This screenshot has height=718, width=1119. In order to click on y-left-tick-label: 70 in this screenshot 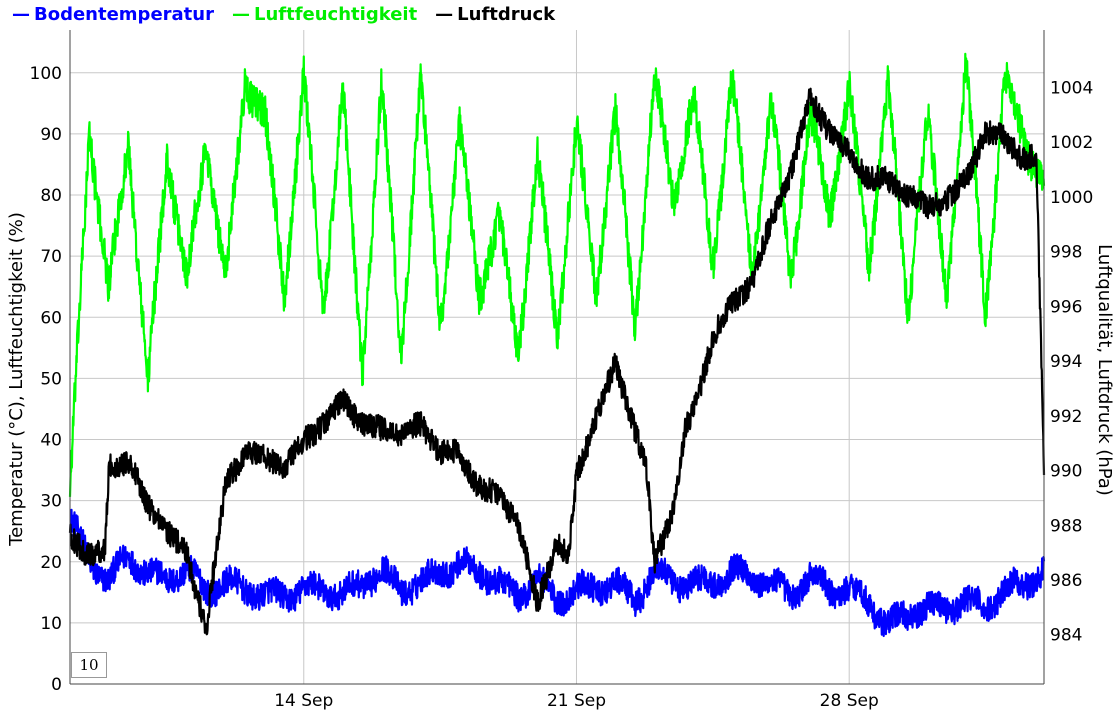, I will do `click(51, 257)`.